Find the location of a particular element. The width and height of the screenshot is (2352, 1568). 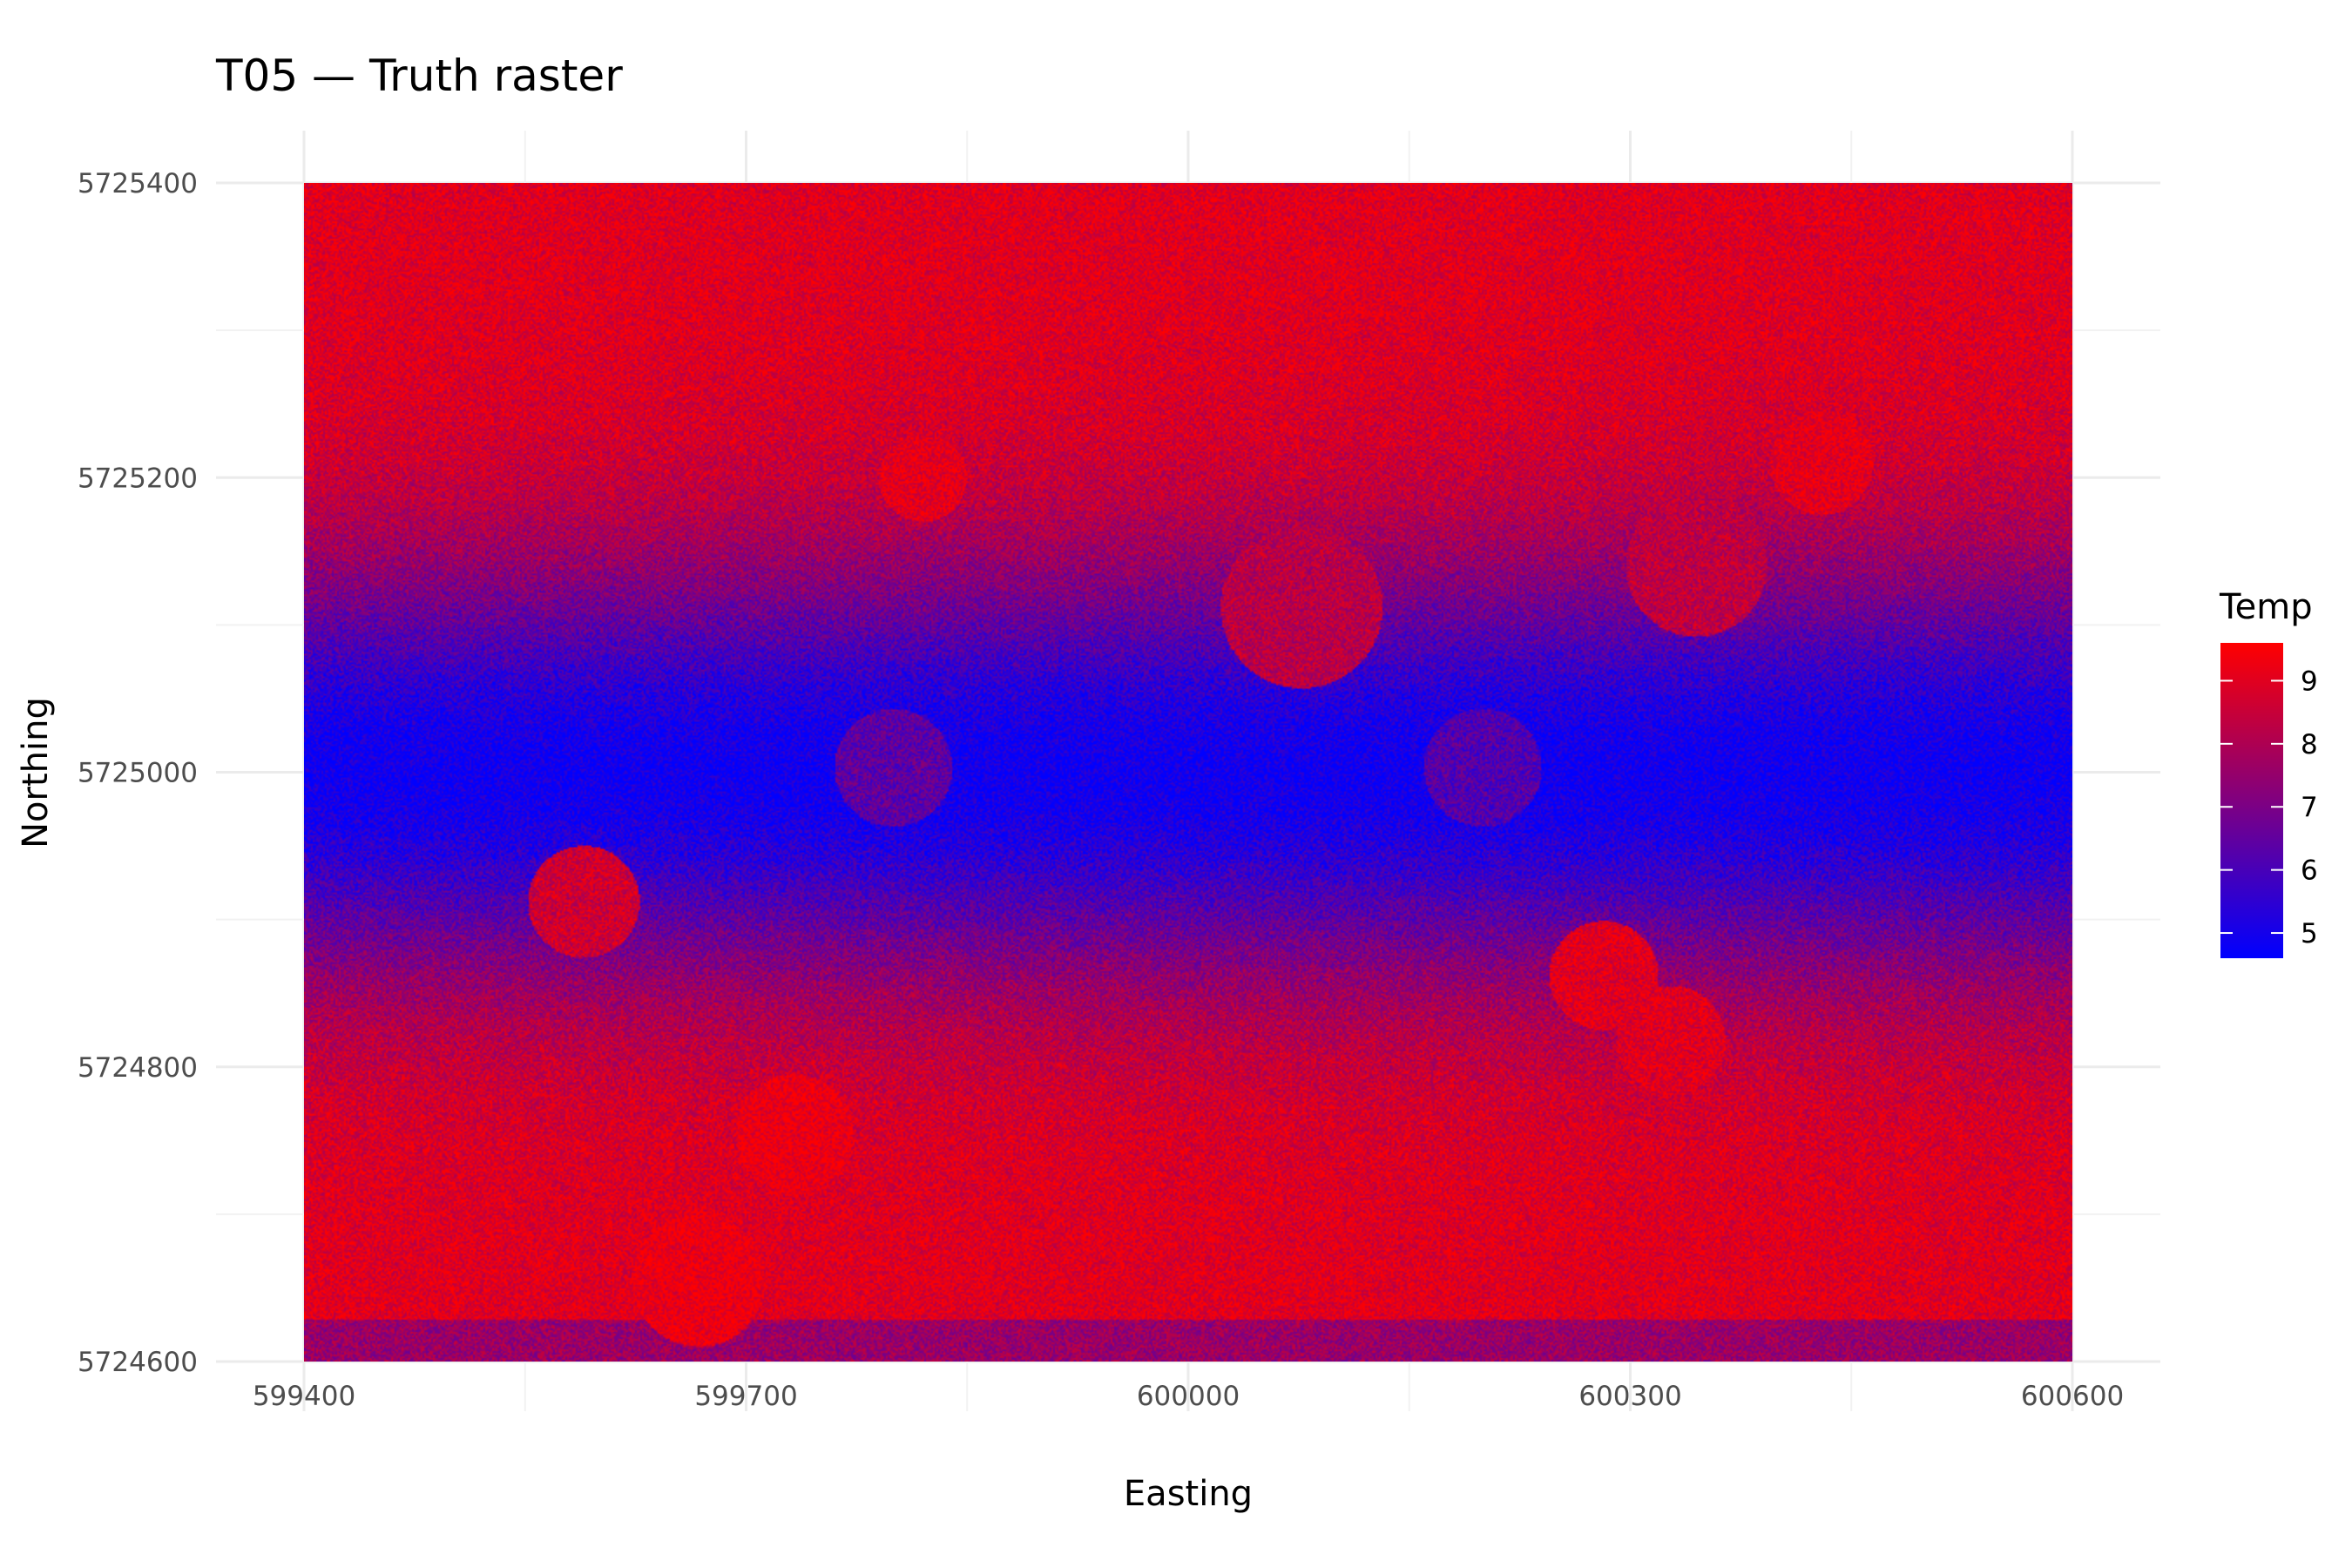

y-tick-label: 5725200 is located at coordinates (138, 479).